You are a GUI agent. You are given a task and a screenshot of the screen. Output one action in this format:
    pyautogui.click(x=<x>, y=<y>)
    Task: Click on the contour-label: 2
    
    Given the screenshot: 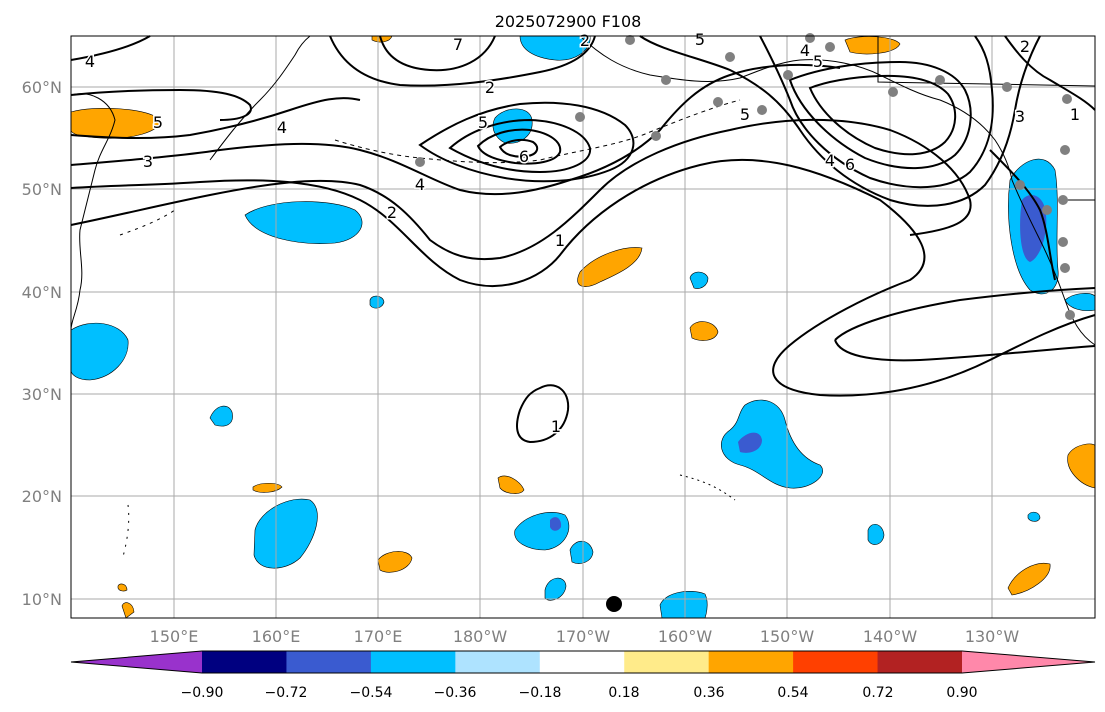 What is the action you would take?
    pyautogui.click(x=392, y=212)
    